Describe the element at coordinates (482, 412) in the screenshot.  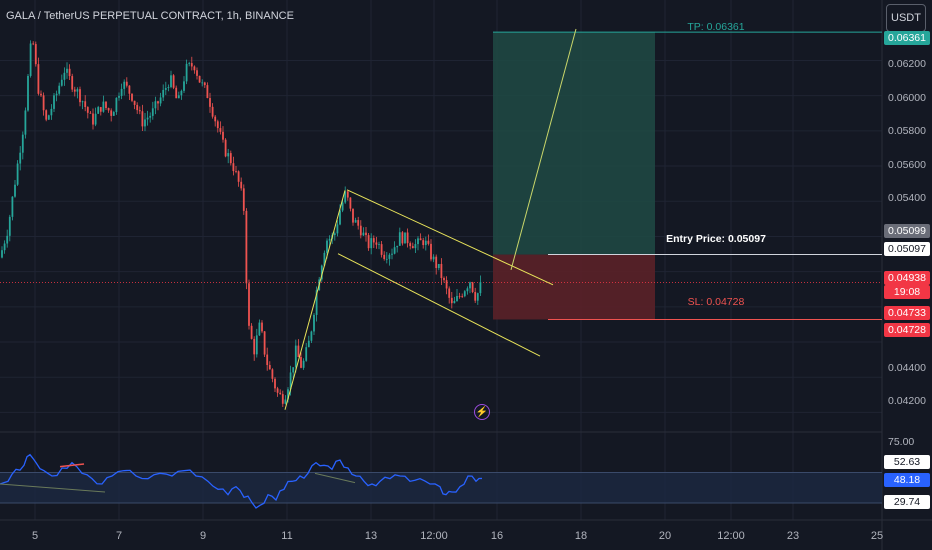
I see `lightning-icon: ⚡` at that location.